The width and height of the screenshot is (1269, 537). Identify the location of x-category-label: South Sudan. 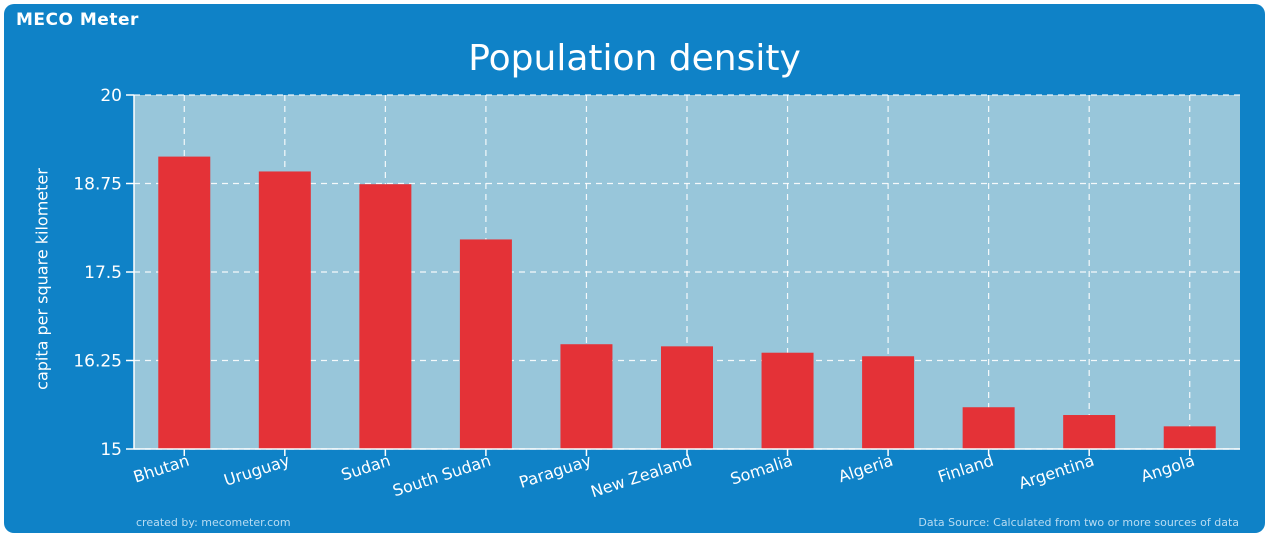
(441, 476).